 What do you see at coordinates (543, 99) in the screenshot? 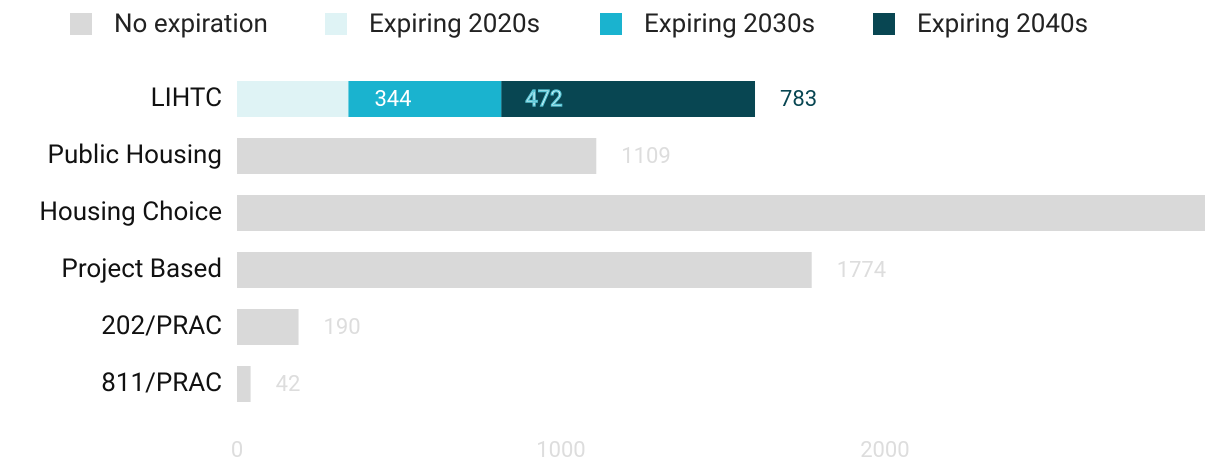
I see `data-label: 472` at bounding box center [543, 99].